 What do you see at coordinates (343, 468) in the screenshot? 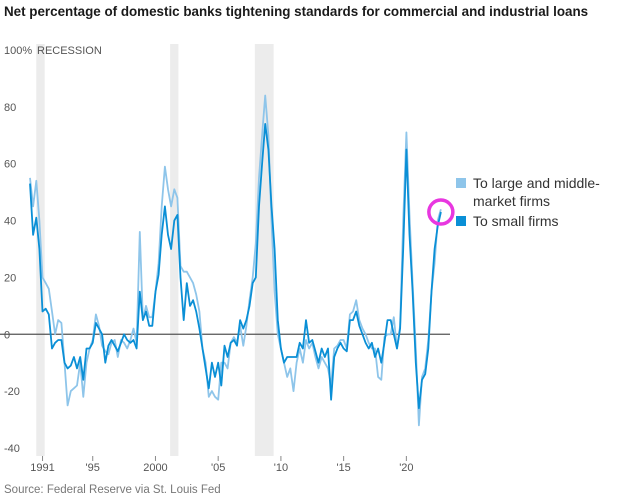
I see `x-tick-label: '15` at bounding box center [343, 468].